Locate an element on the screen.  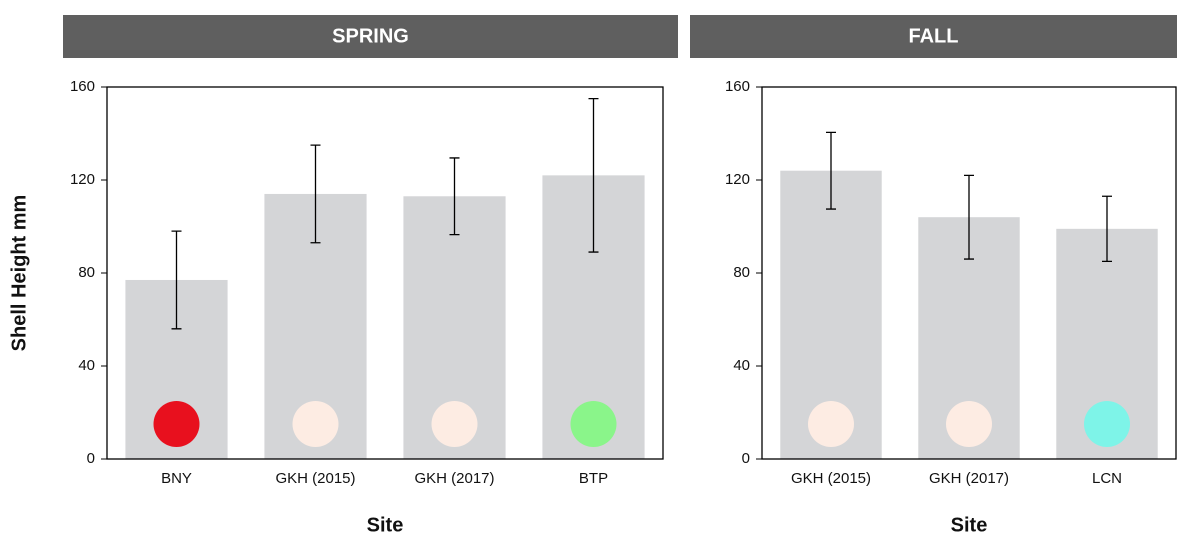
panel-title: SPRING is located at coordinates (370, 36).